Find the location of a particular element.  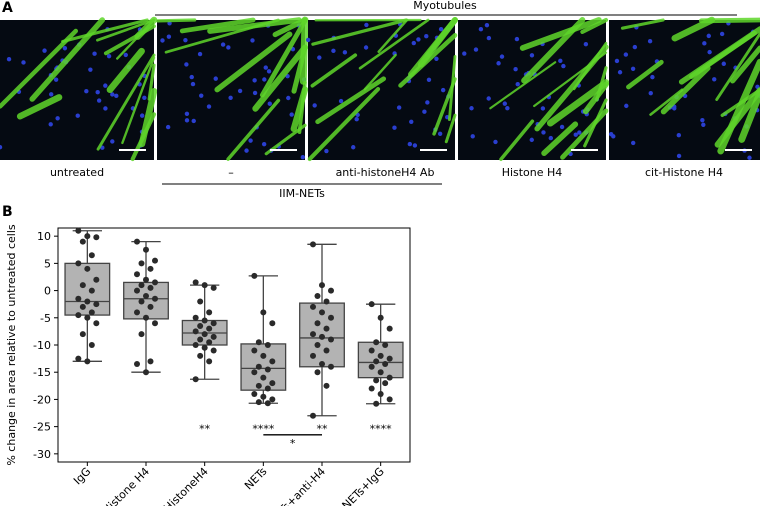

y-tick-label: -25 is located at coordinates (42, 427).